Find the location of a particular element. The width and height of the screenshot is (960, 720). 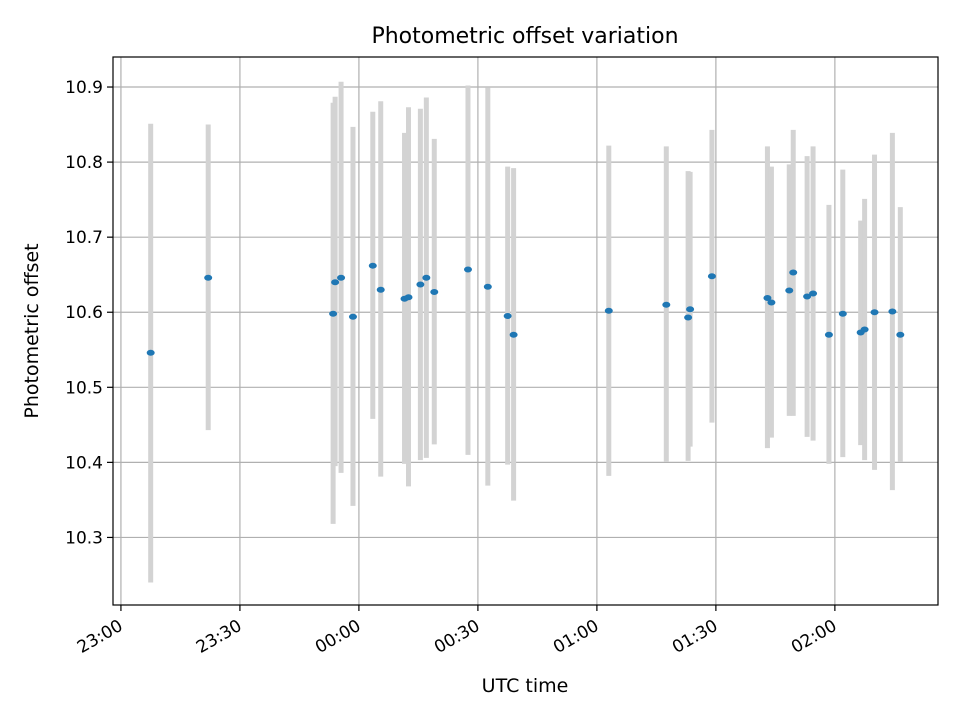

y-tick-label: 10.8 is located at coordinates (84, 163).